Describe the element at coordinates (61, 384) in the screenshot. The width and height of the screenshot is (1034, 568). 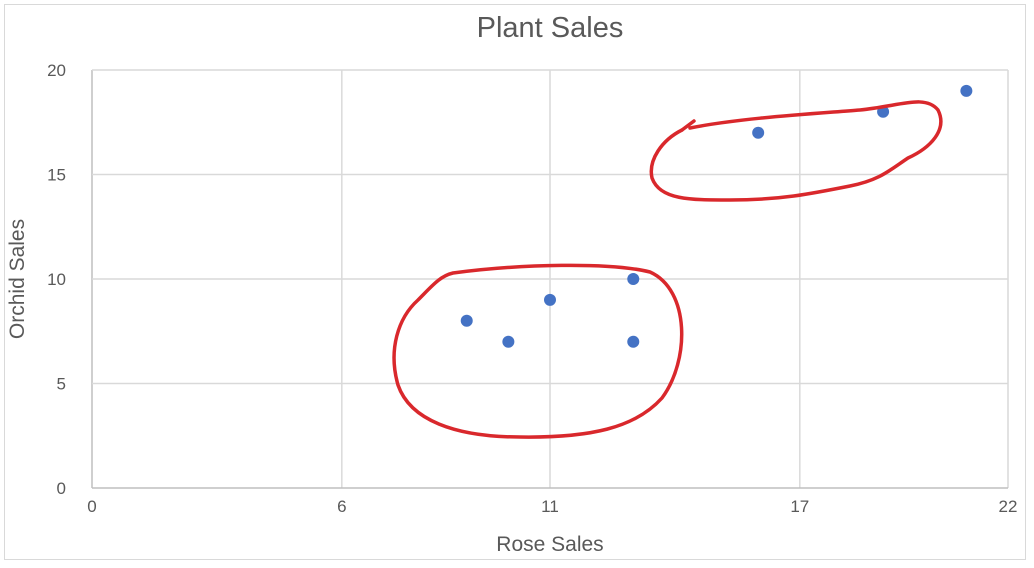
I see `y-tick-label: 5` at that location.